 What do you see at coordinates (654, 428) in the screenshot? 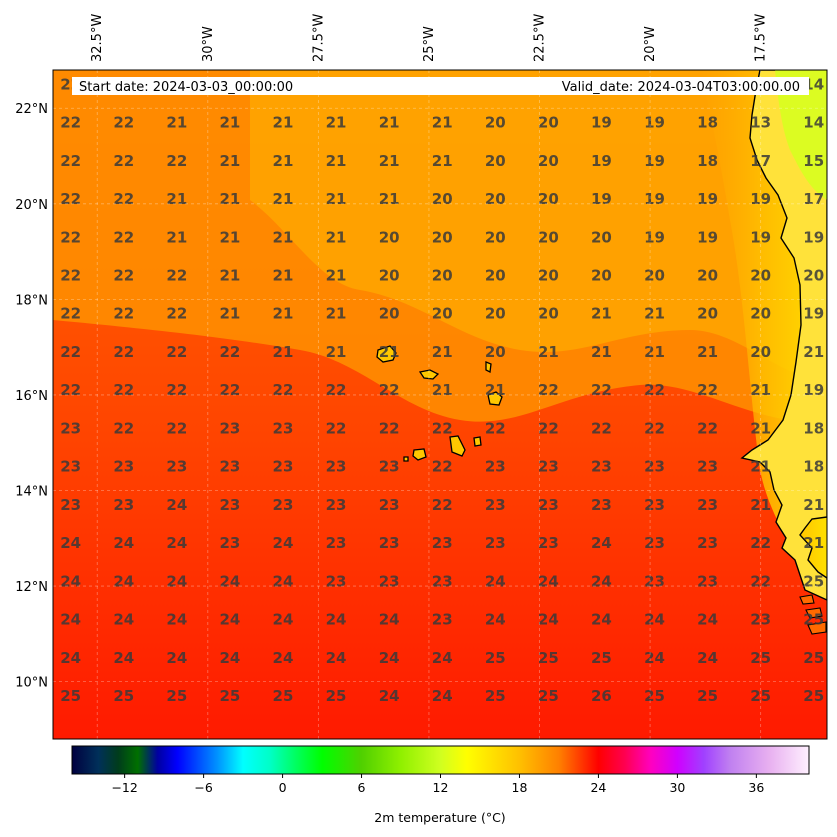
I see `temp-value-r9-c11: 22` at bounding box center [654, 428].